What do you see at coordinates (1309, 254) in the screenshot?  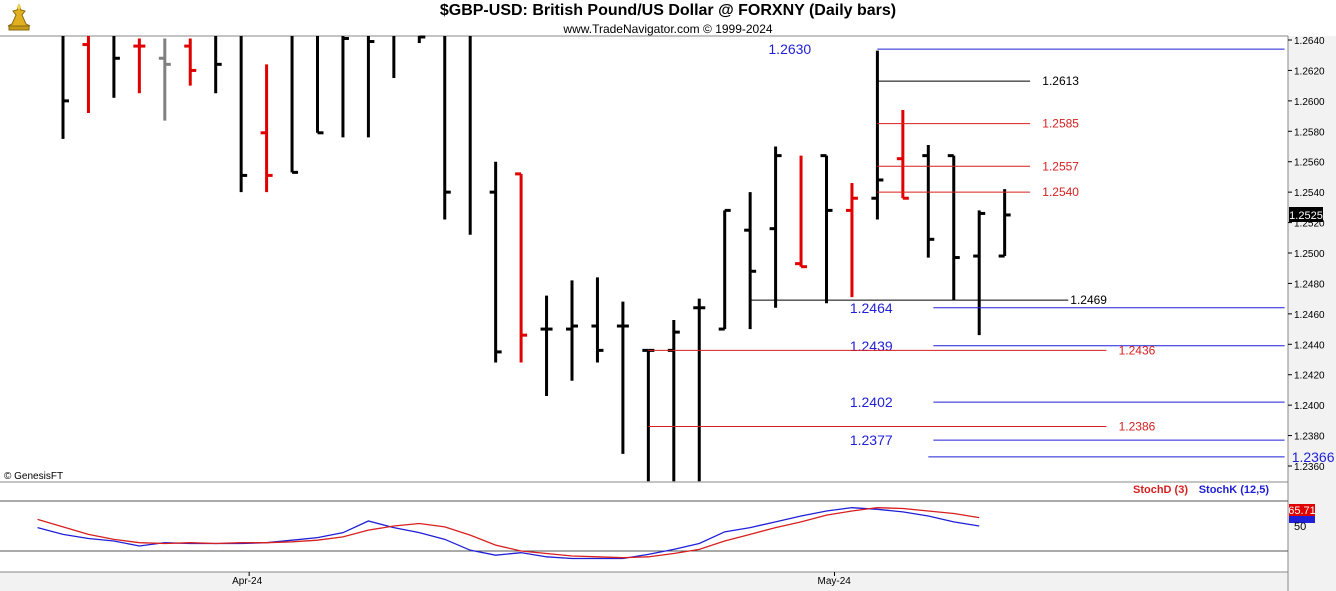 I see `price-tick-label: 1.2500` at bounding box center [1309, 254].